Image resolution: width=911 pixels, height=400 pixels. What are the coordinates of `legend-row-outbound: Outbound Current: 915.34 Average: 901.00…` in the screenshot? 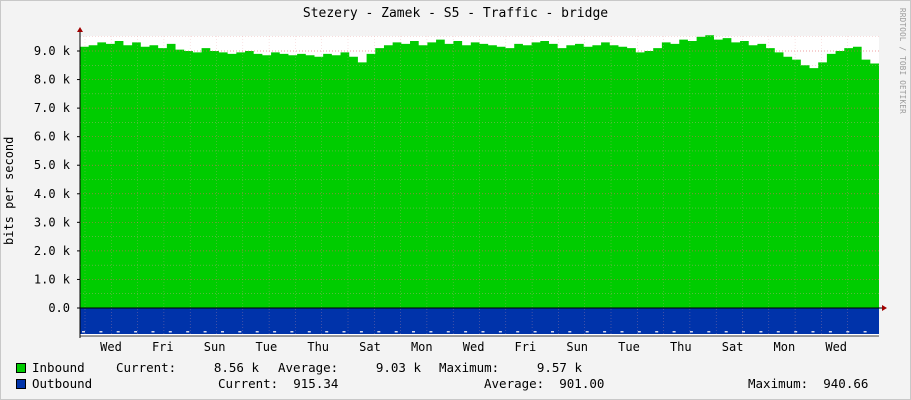 It's located at (456, 384).